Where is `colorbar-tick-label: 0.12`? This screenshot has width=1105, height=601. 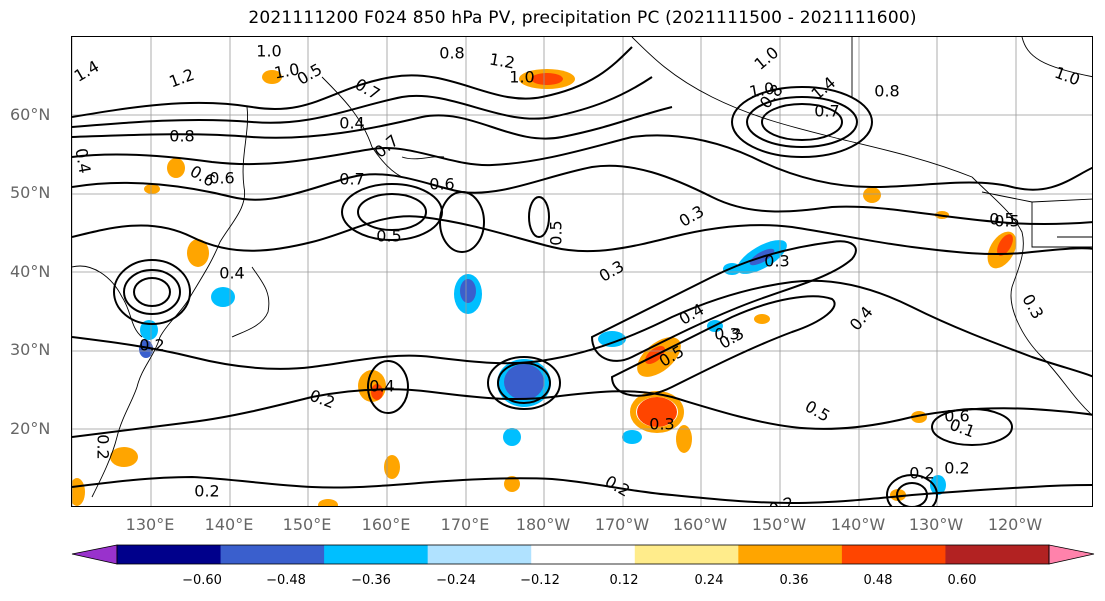 colorbar-tick-label: 0.12 is located at coordinates (624, 580).